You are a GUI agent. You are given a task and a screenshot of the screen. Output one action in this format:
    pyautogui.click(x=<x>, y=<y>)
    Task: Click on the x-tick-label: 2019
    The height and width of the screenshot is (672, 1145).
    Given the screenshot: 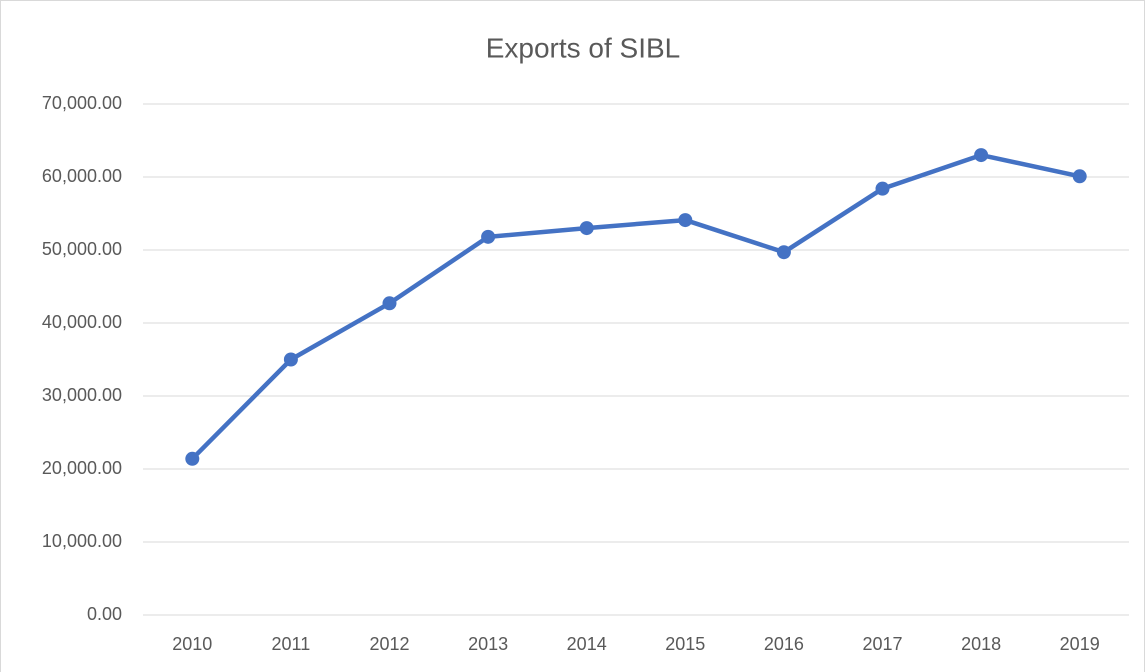 What is the action you would take?
    pyautogui.click(x=1080, y=644)
    